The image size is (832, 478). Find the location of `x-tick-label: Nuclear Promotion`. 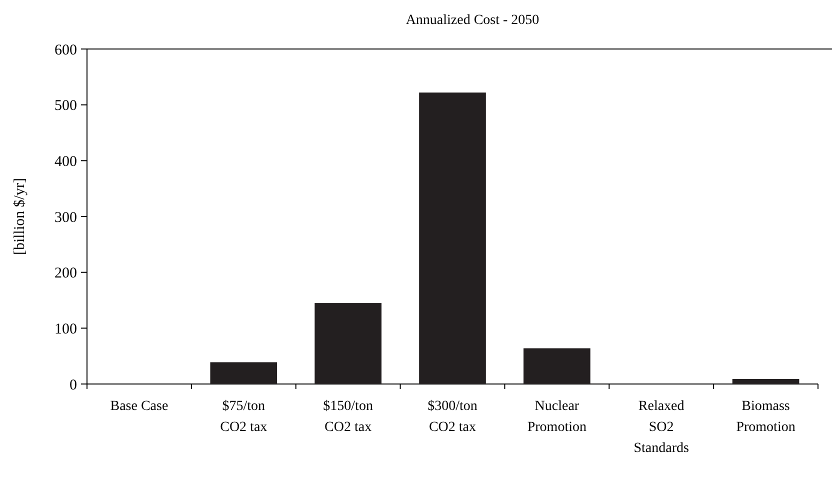

x-tick-label: Nuclear Promotion is located at coordinates (556, 417).